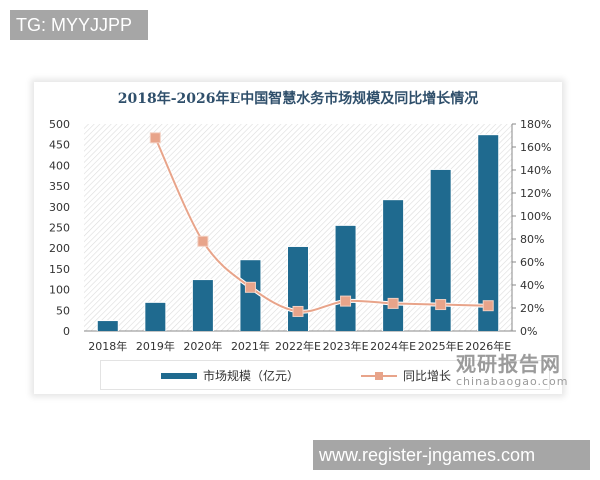  I want to click on svg-text: 2022年E, so click(298, 346).